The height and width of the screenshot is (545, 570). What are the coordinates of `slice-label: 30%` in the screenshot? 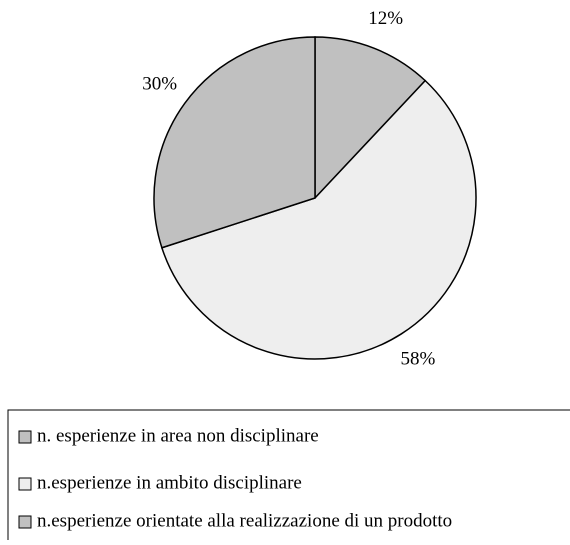 It's located at (159, 84).